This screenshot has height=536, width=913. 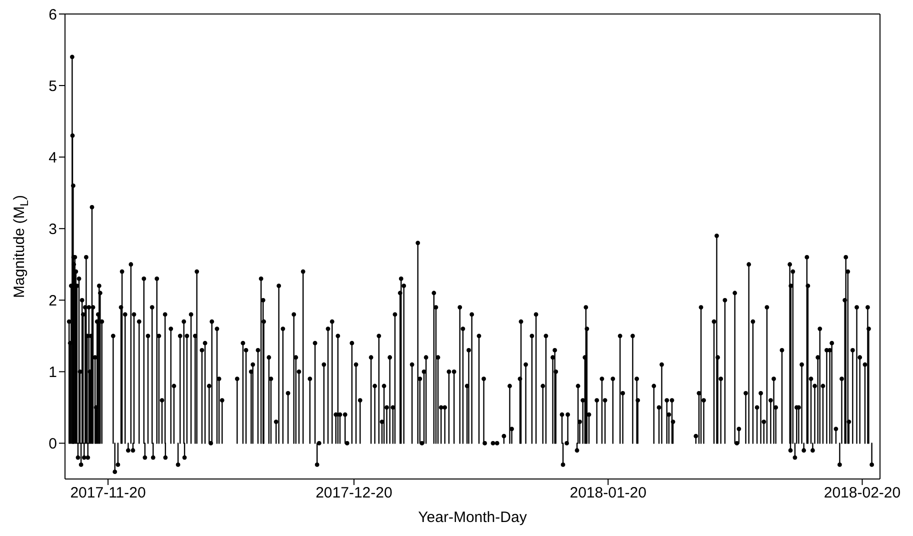 I want to click on y-tick-label: 6, so click(x=52, y=15).